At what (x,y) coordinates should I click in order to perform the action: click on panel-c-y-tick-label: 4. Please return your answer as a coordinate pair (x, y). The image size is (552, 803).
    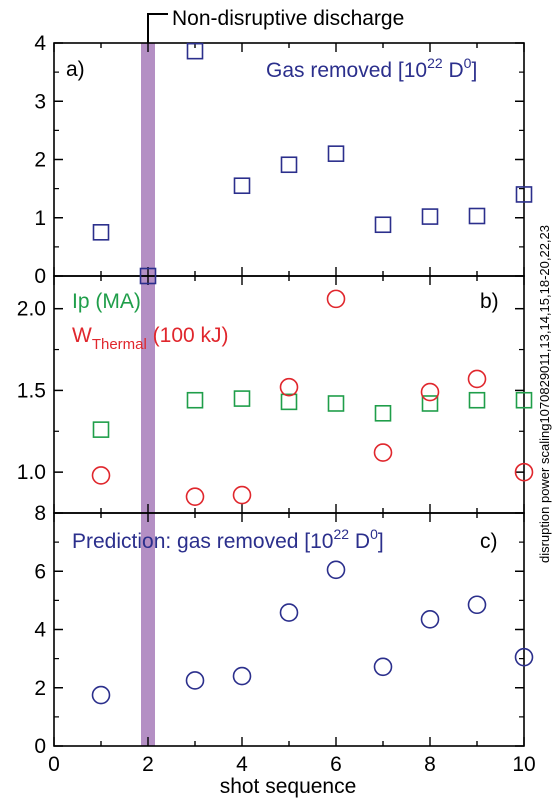
    Looking at the image, I should click on (40, 630).